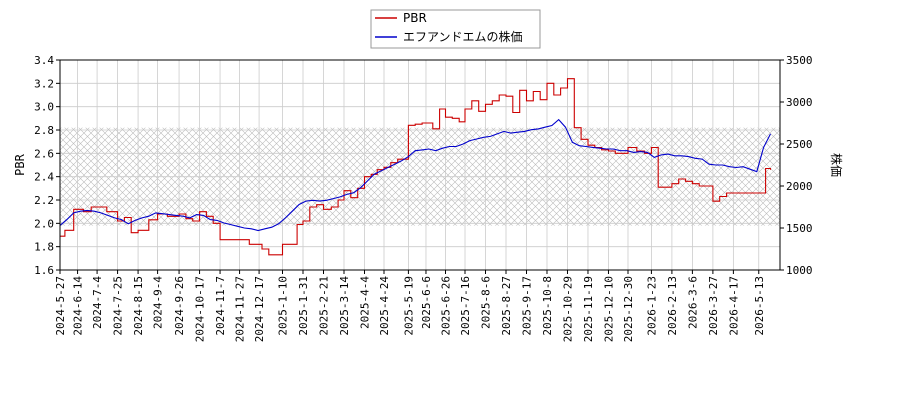 The image size is (900, 400). I want to click on legend-box, so click(455, 29).